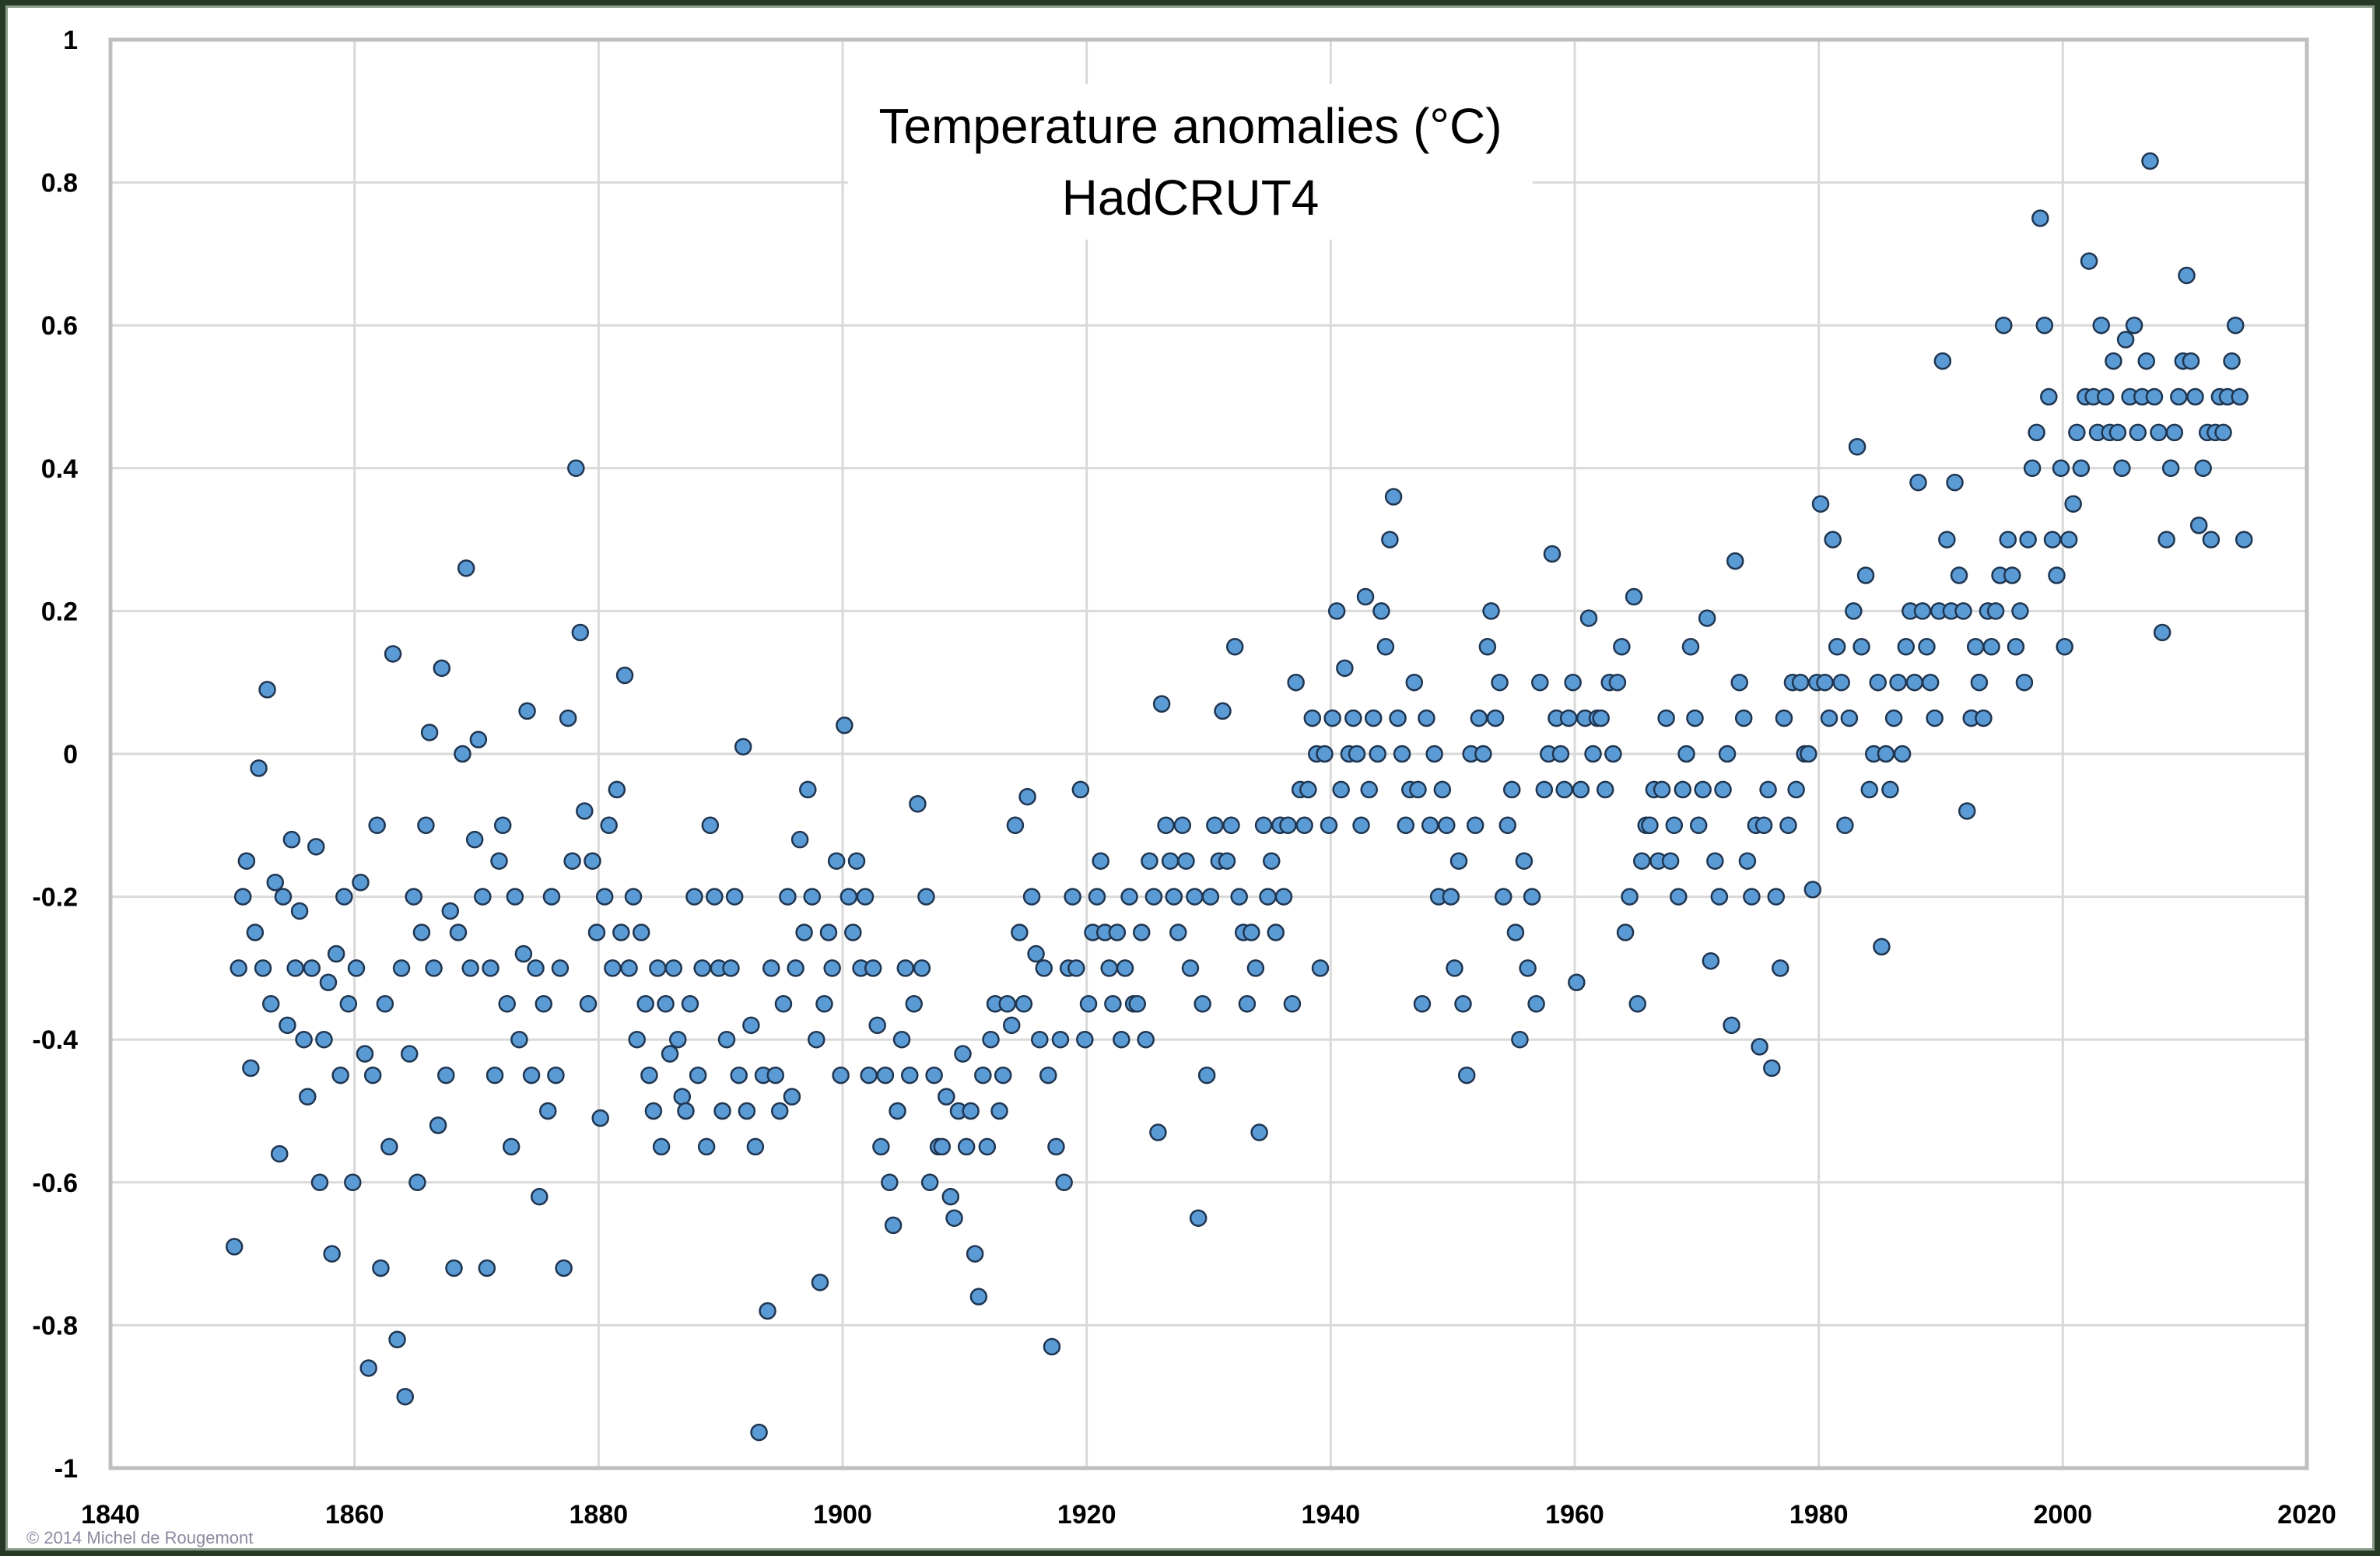 This screenshot has height=1556, width=2380. What do you see at coordinates (55, 755) in the screenshot?
I see `y-axis-tick-labels: -1 -0.8 -0.6 -0.4 -0.2 0 0.2 0.4 0.6 0.8 1` at bounding box center [55, 755].